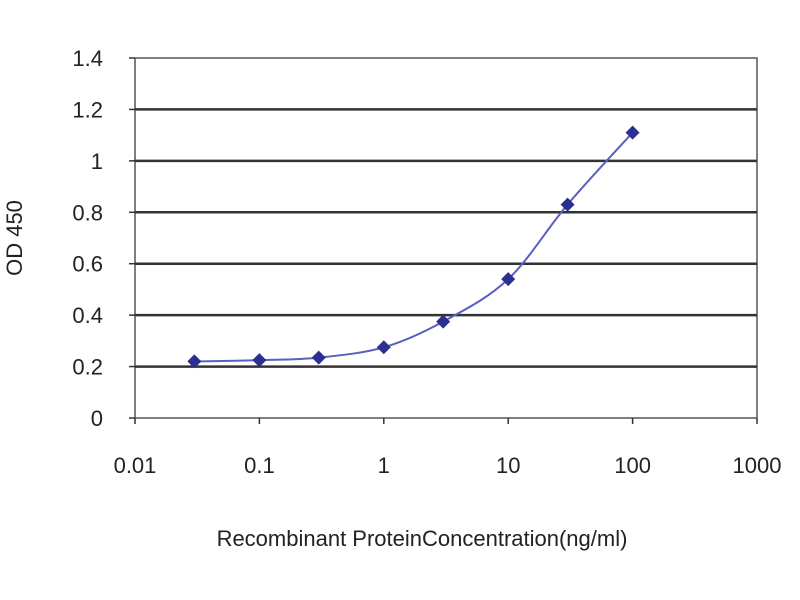 The height and width of the screenshot is (600, 800). What do you see at coordinates (87, 58) in the screenshot?
I see `y-tick-label: 1.4` at bounding box center [87, 58].